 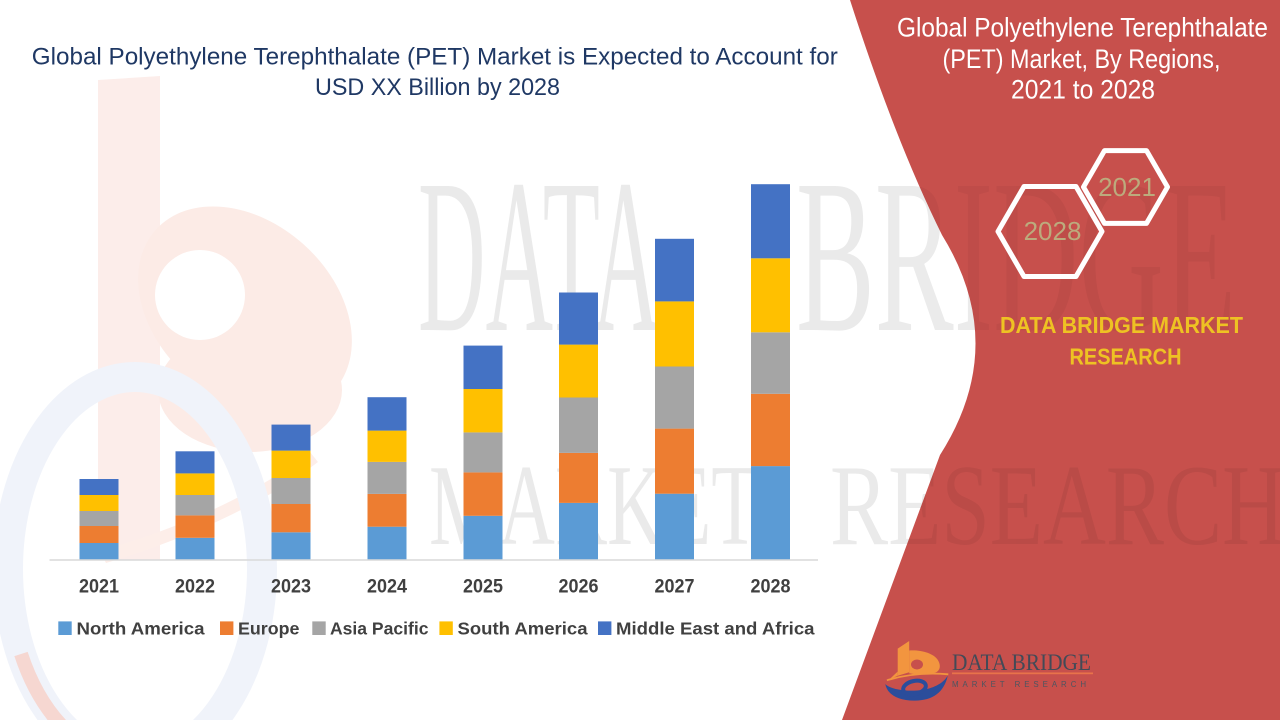 I want to click on svg-text: DATA BRIDGE MARKET, so click(x=1121, y=325).